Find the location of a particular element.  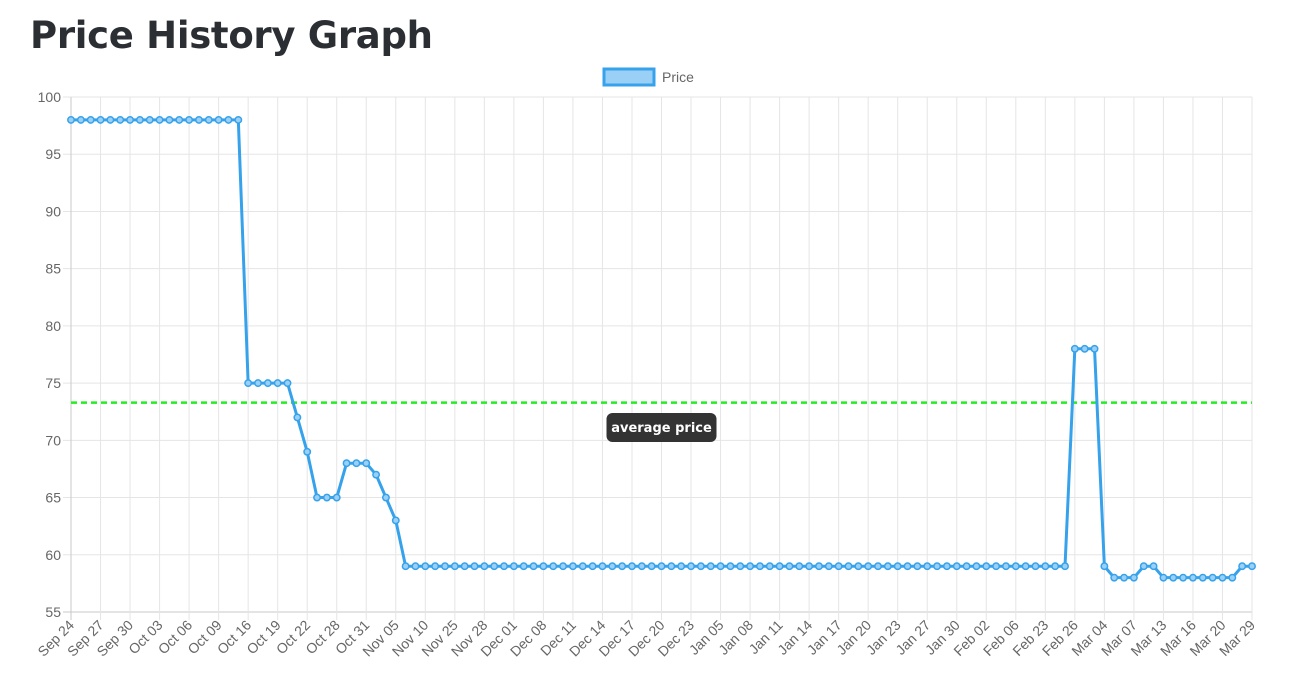

chart-legend: Price is located at coordinates (648, 77).